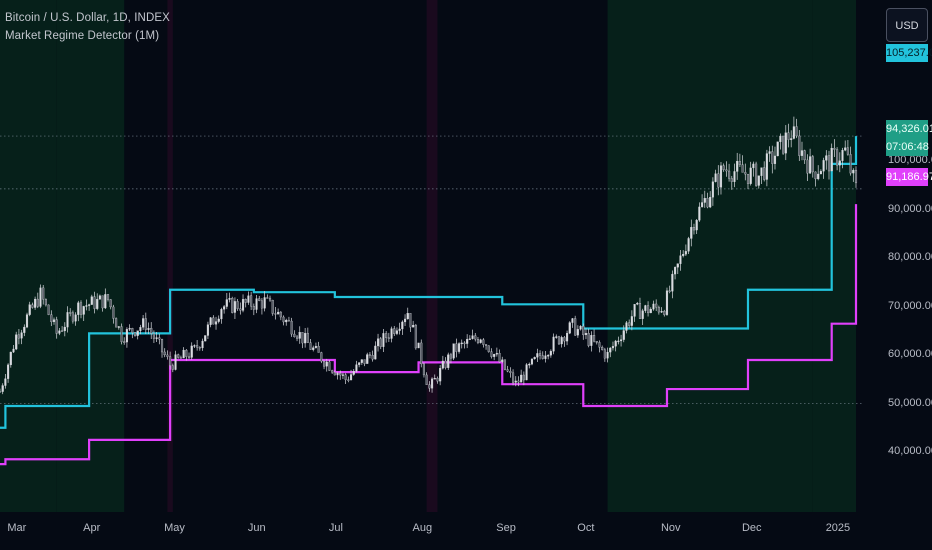 This screenshot has width=932, height=550. What do you see at coordinates (910, 160) in the screenshot?
I see `price-tick-label: 100,000.00` at bounding box center [910, 160].